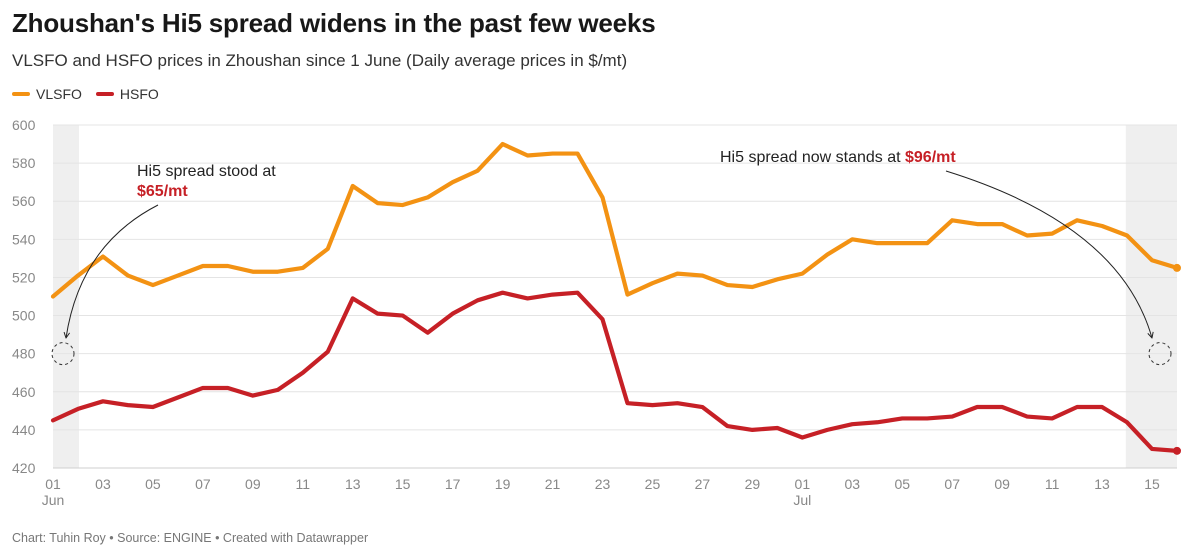 The height and width of the screenshot is (558, 1200). What do you see at coordinates (353, 484) in the screenshot?
I see `x-tick-label-6: 13` at bounding box center [353, 484].